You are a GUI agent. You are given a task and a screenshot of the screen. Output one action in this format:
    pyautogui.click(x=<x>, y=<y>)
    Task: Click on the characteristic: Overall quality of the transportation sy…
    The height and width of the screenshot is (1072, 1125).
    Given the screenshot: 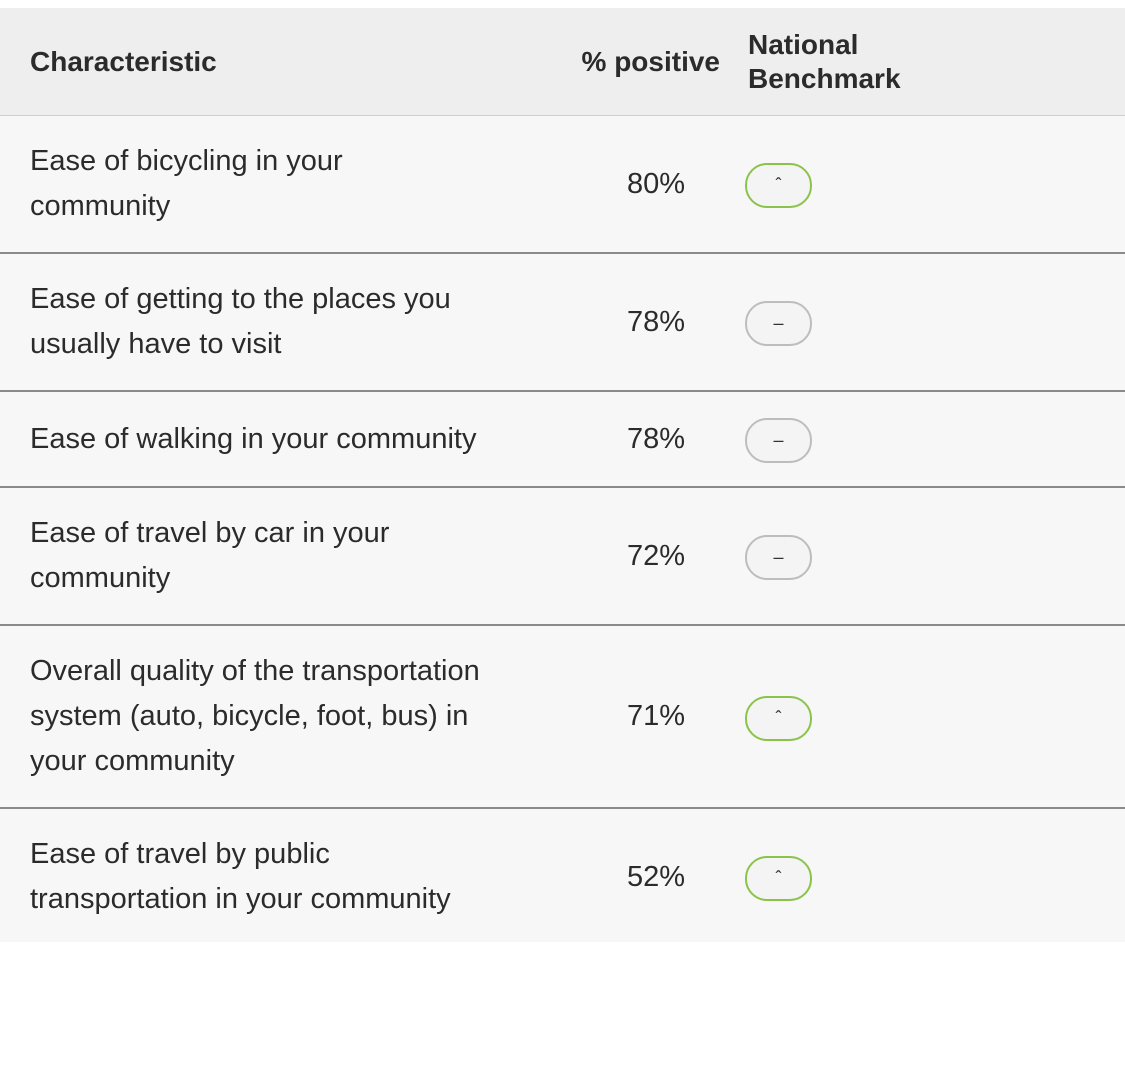 What is the action you would take?
    pyautogui.click(x=255, y=716)
    